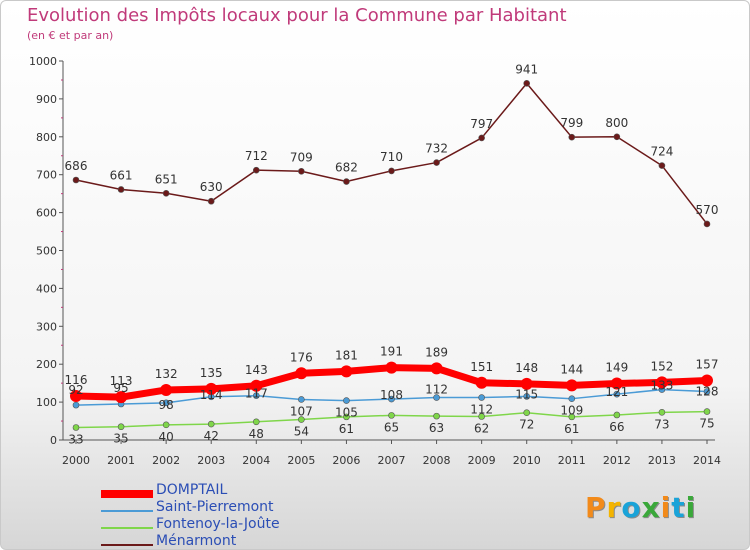 This screenshot has width=750, height=550. What do you see at coordinates (678, 507) in the screenshot?
I see `logo-letter: t` at bounding box center [678, 507].